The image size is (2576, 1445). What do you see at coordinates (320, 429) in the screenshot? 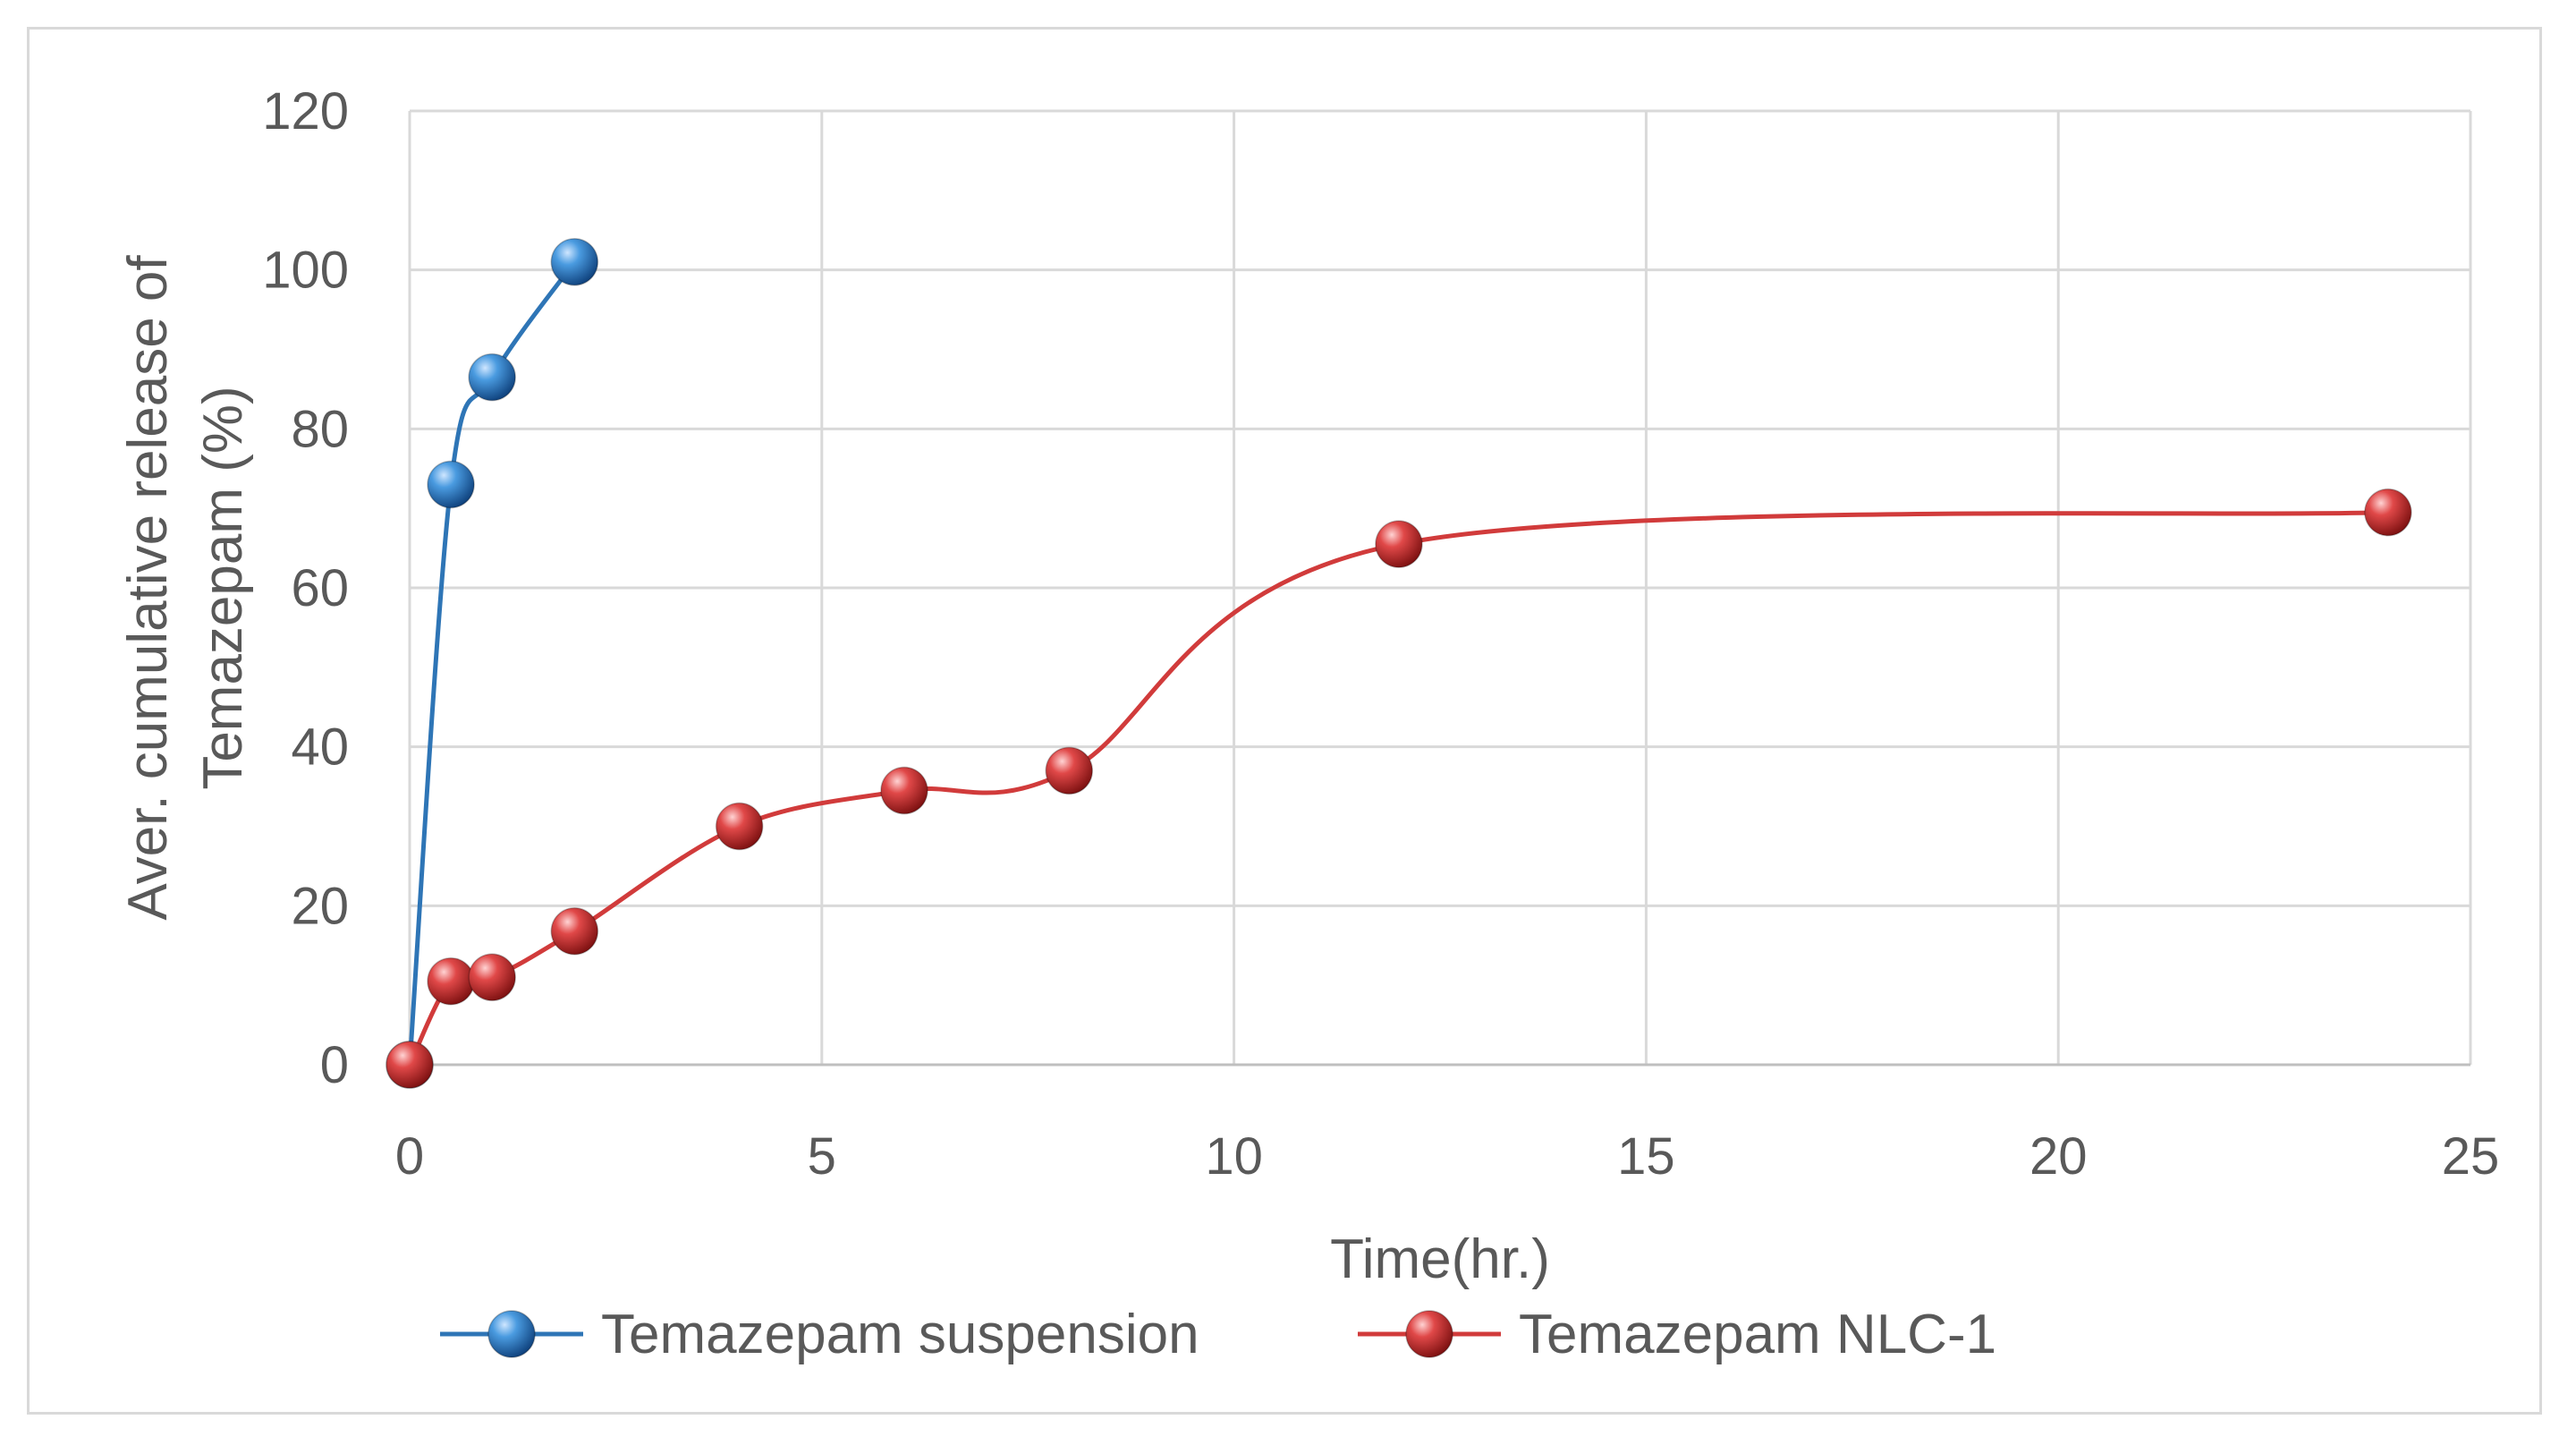
I see `y-tick-label: 80` at bounding box center [320, 429].